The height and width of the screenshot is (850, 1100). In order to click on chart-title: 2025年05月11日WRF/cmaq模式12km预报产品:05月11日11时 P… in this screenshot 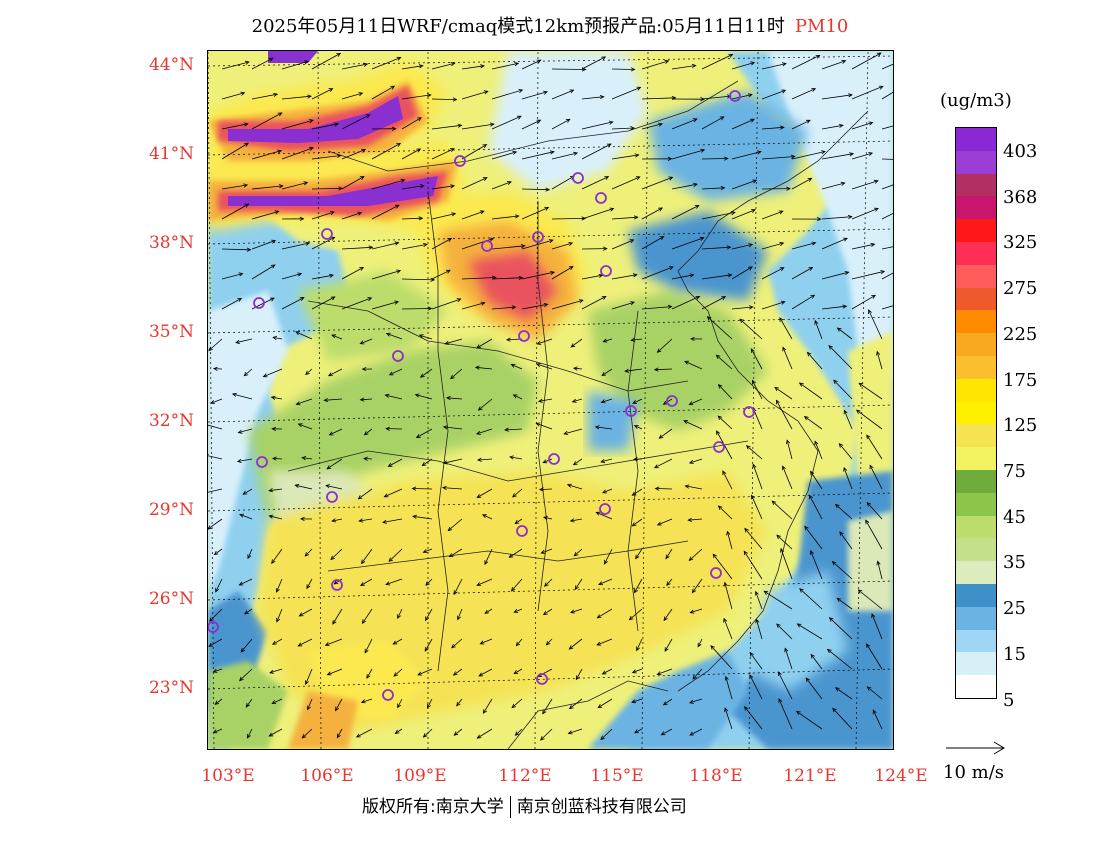, I will do `click(550, 25)`.